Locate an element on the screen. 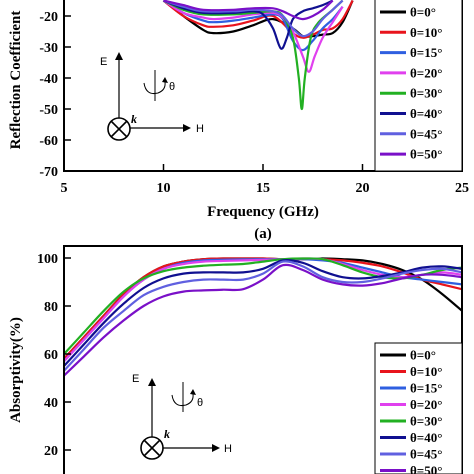  h-arrow-head is located at coordinates (187, 128).